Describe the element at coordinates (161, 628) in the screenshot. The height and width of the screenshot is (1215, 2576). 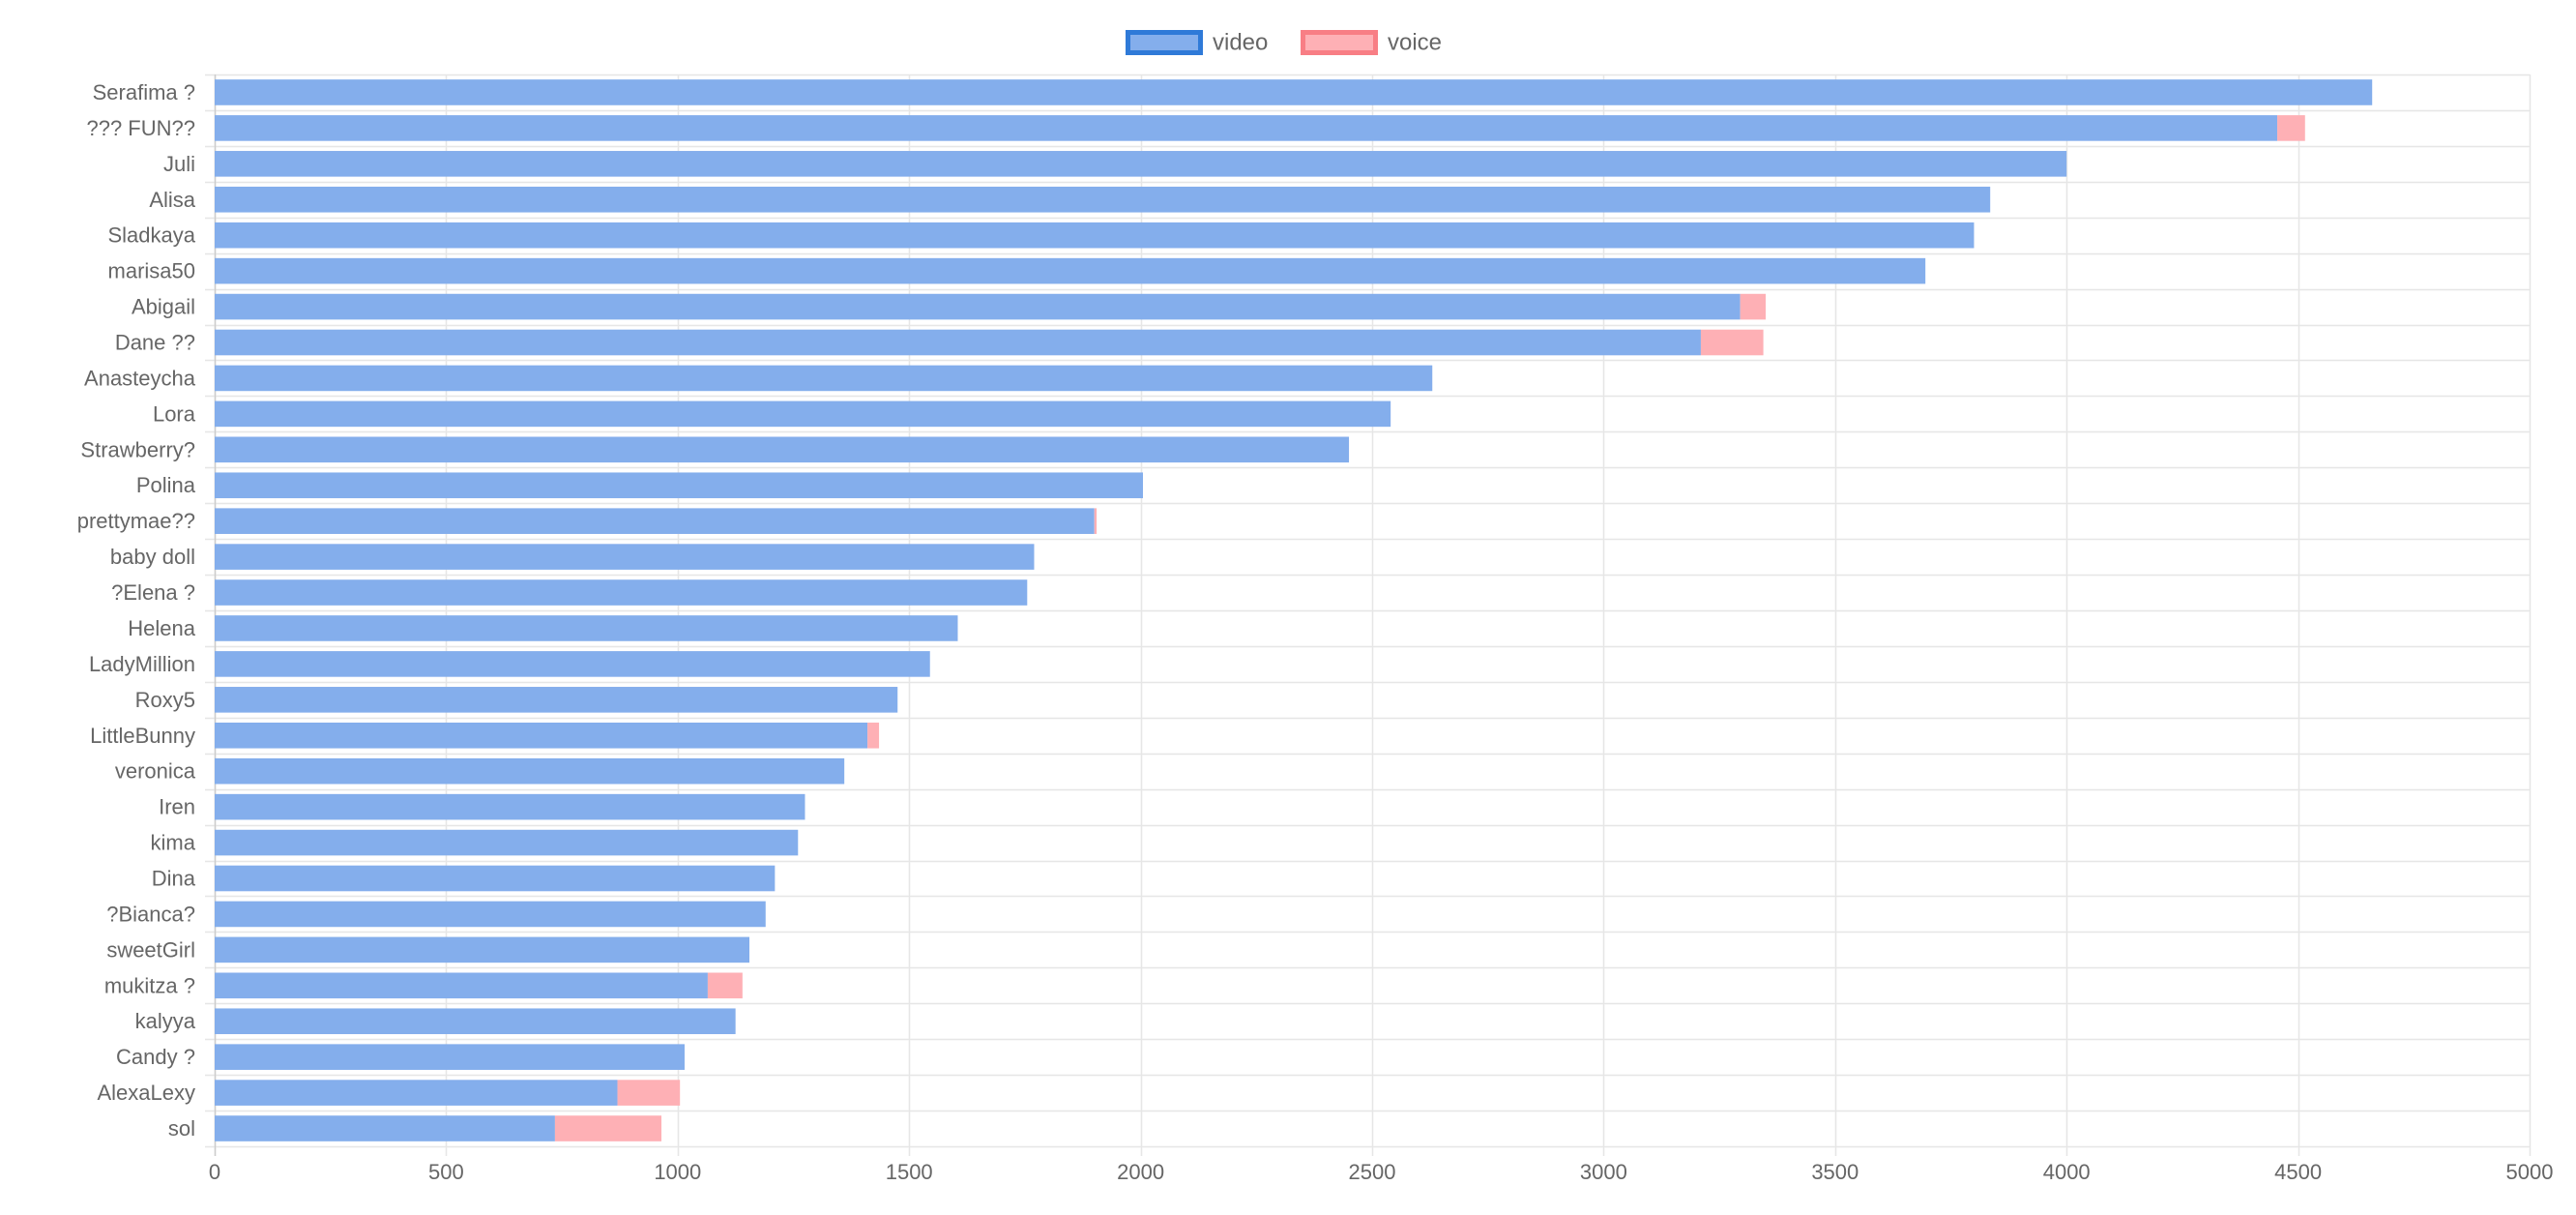
I see `category-label: Helena` at that location.